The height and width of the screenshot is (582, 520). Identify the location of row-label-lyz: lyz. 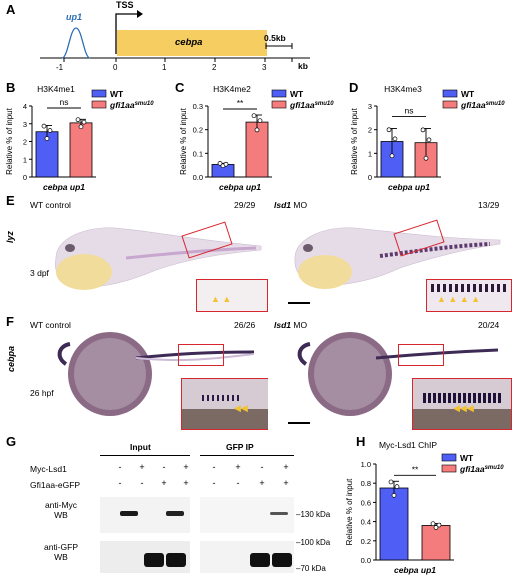
(10, 237).